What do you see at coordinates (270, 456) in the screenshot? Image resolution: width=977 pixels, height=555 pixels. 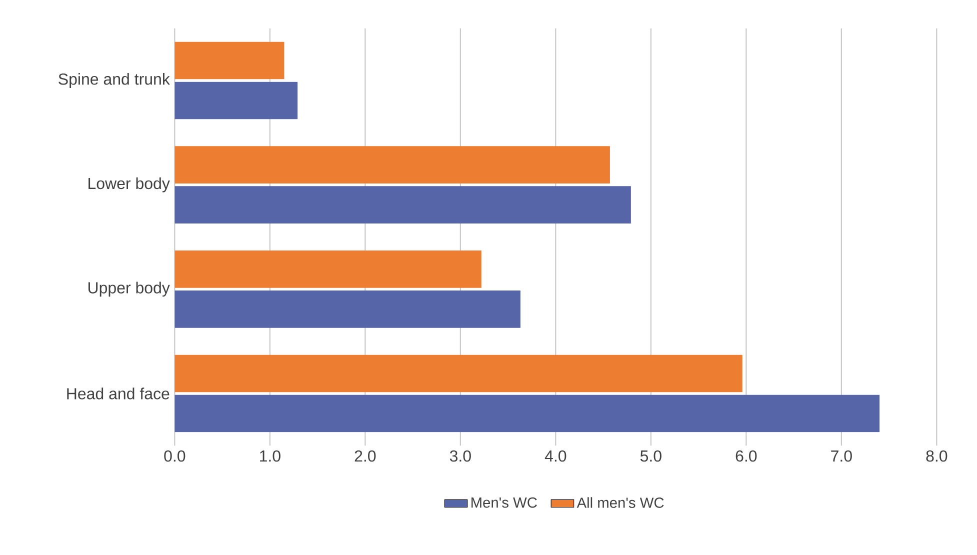 I see `x-tick-label: 1.0` at bounding box center [270, 456].